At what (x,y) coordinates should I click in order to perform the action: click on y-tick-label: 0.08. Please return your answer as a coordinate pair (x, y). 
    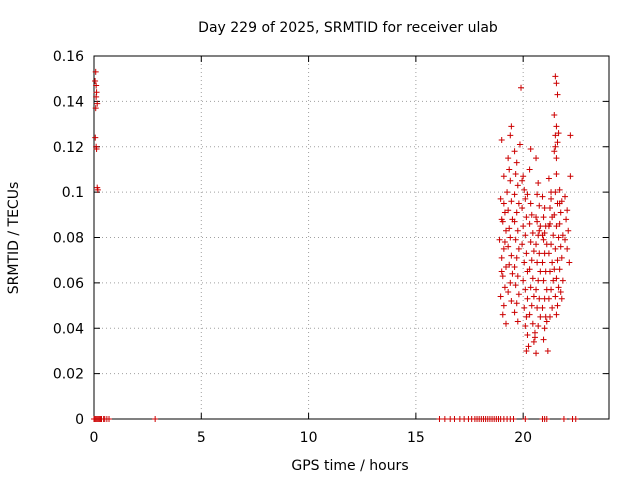
    Looking at the image, I should click on (68, 239).